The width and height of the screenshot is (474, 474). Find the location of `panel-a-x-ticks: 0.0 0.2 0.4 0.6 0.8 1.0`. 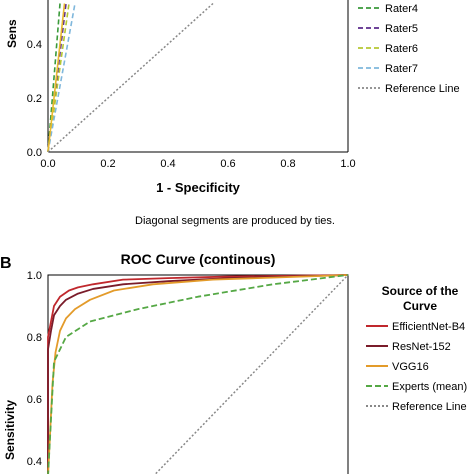

panel-a-x-ticks: 0.0 0.2 0.4 0.6 0.8 1.0 is located at coordinates (197, 164).